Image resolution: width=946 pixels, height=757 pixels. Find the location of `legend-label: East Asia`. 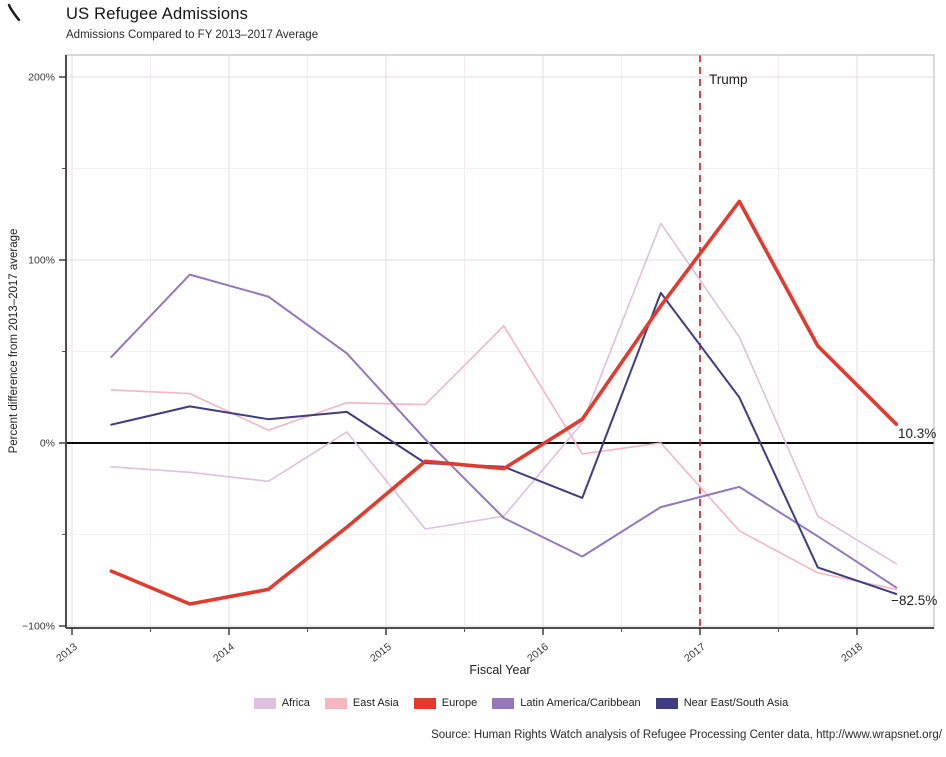

legend-label: East Asia is located at coordinates (375, 703).